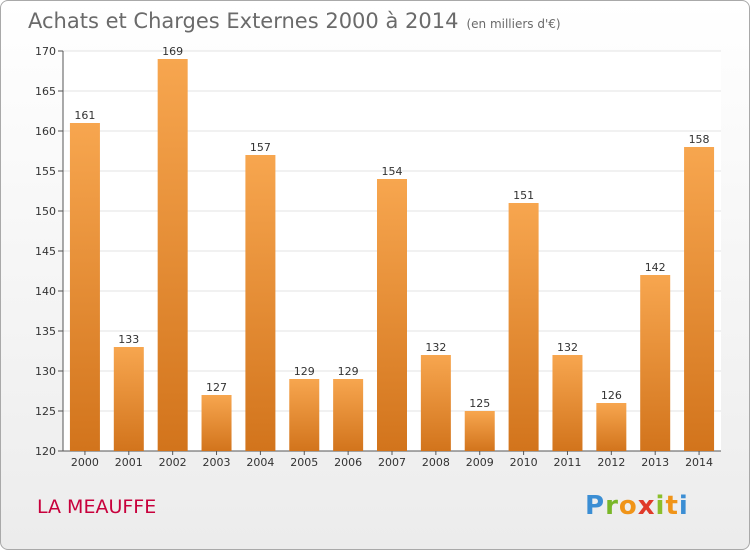  What do you see at coordinates (392, 462) in the screenshot?
I see `x-tick-label: 2007` at bounding box center [392, 462].